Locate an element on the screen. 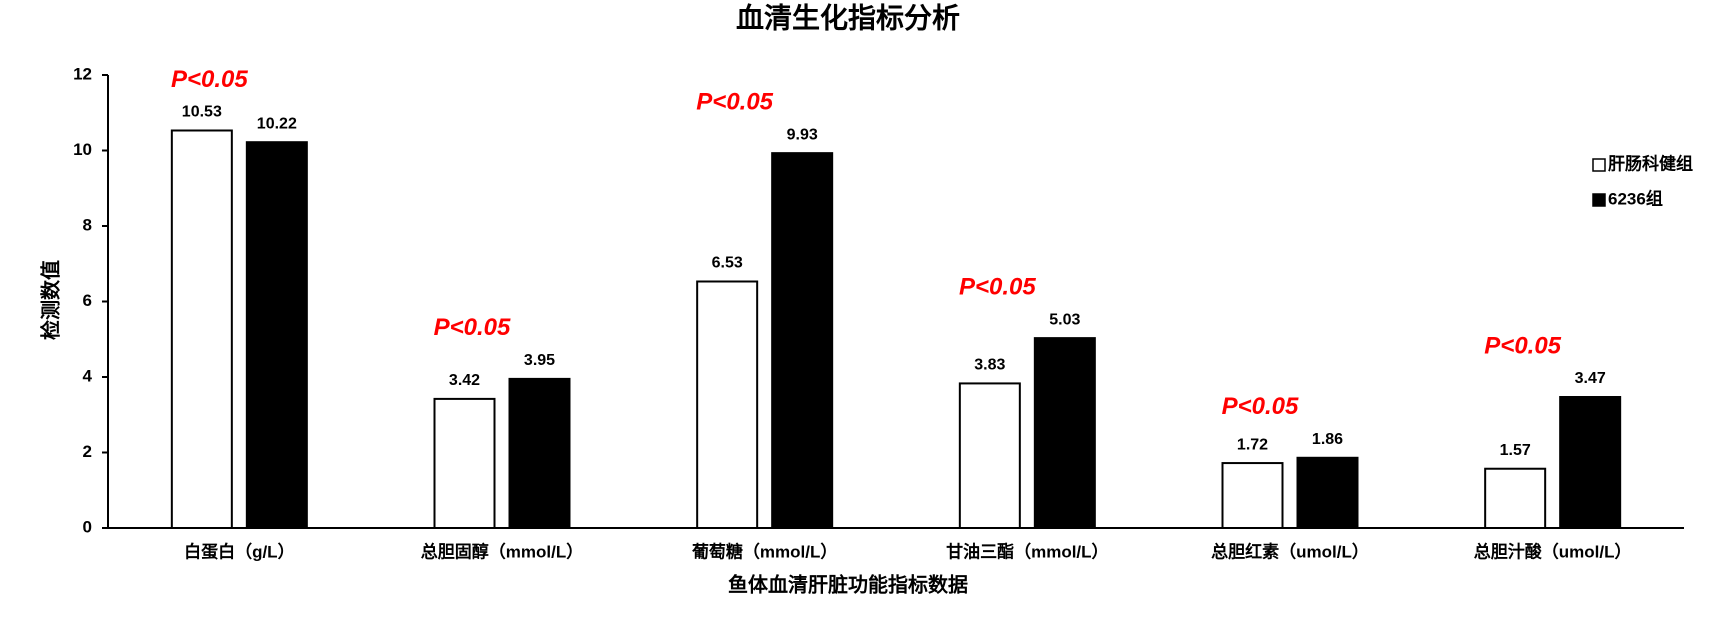 This screenshot has height=634, width=1726. y-tick-label: 6 is located at coordinates (87, 300).